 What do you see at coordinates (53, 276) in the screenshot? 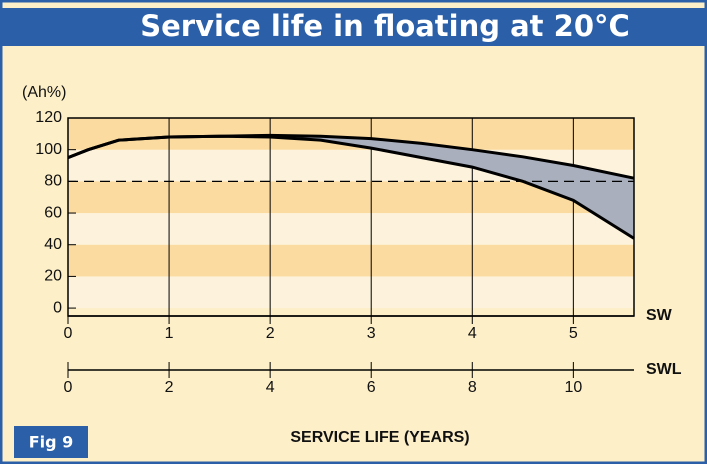
I see `y-tick-label: 20` at bounding box center [53, 276].